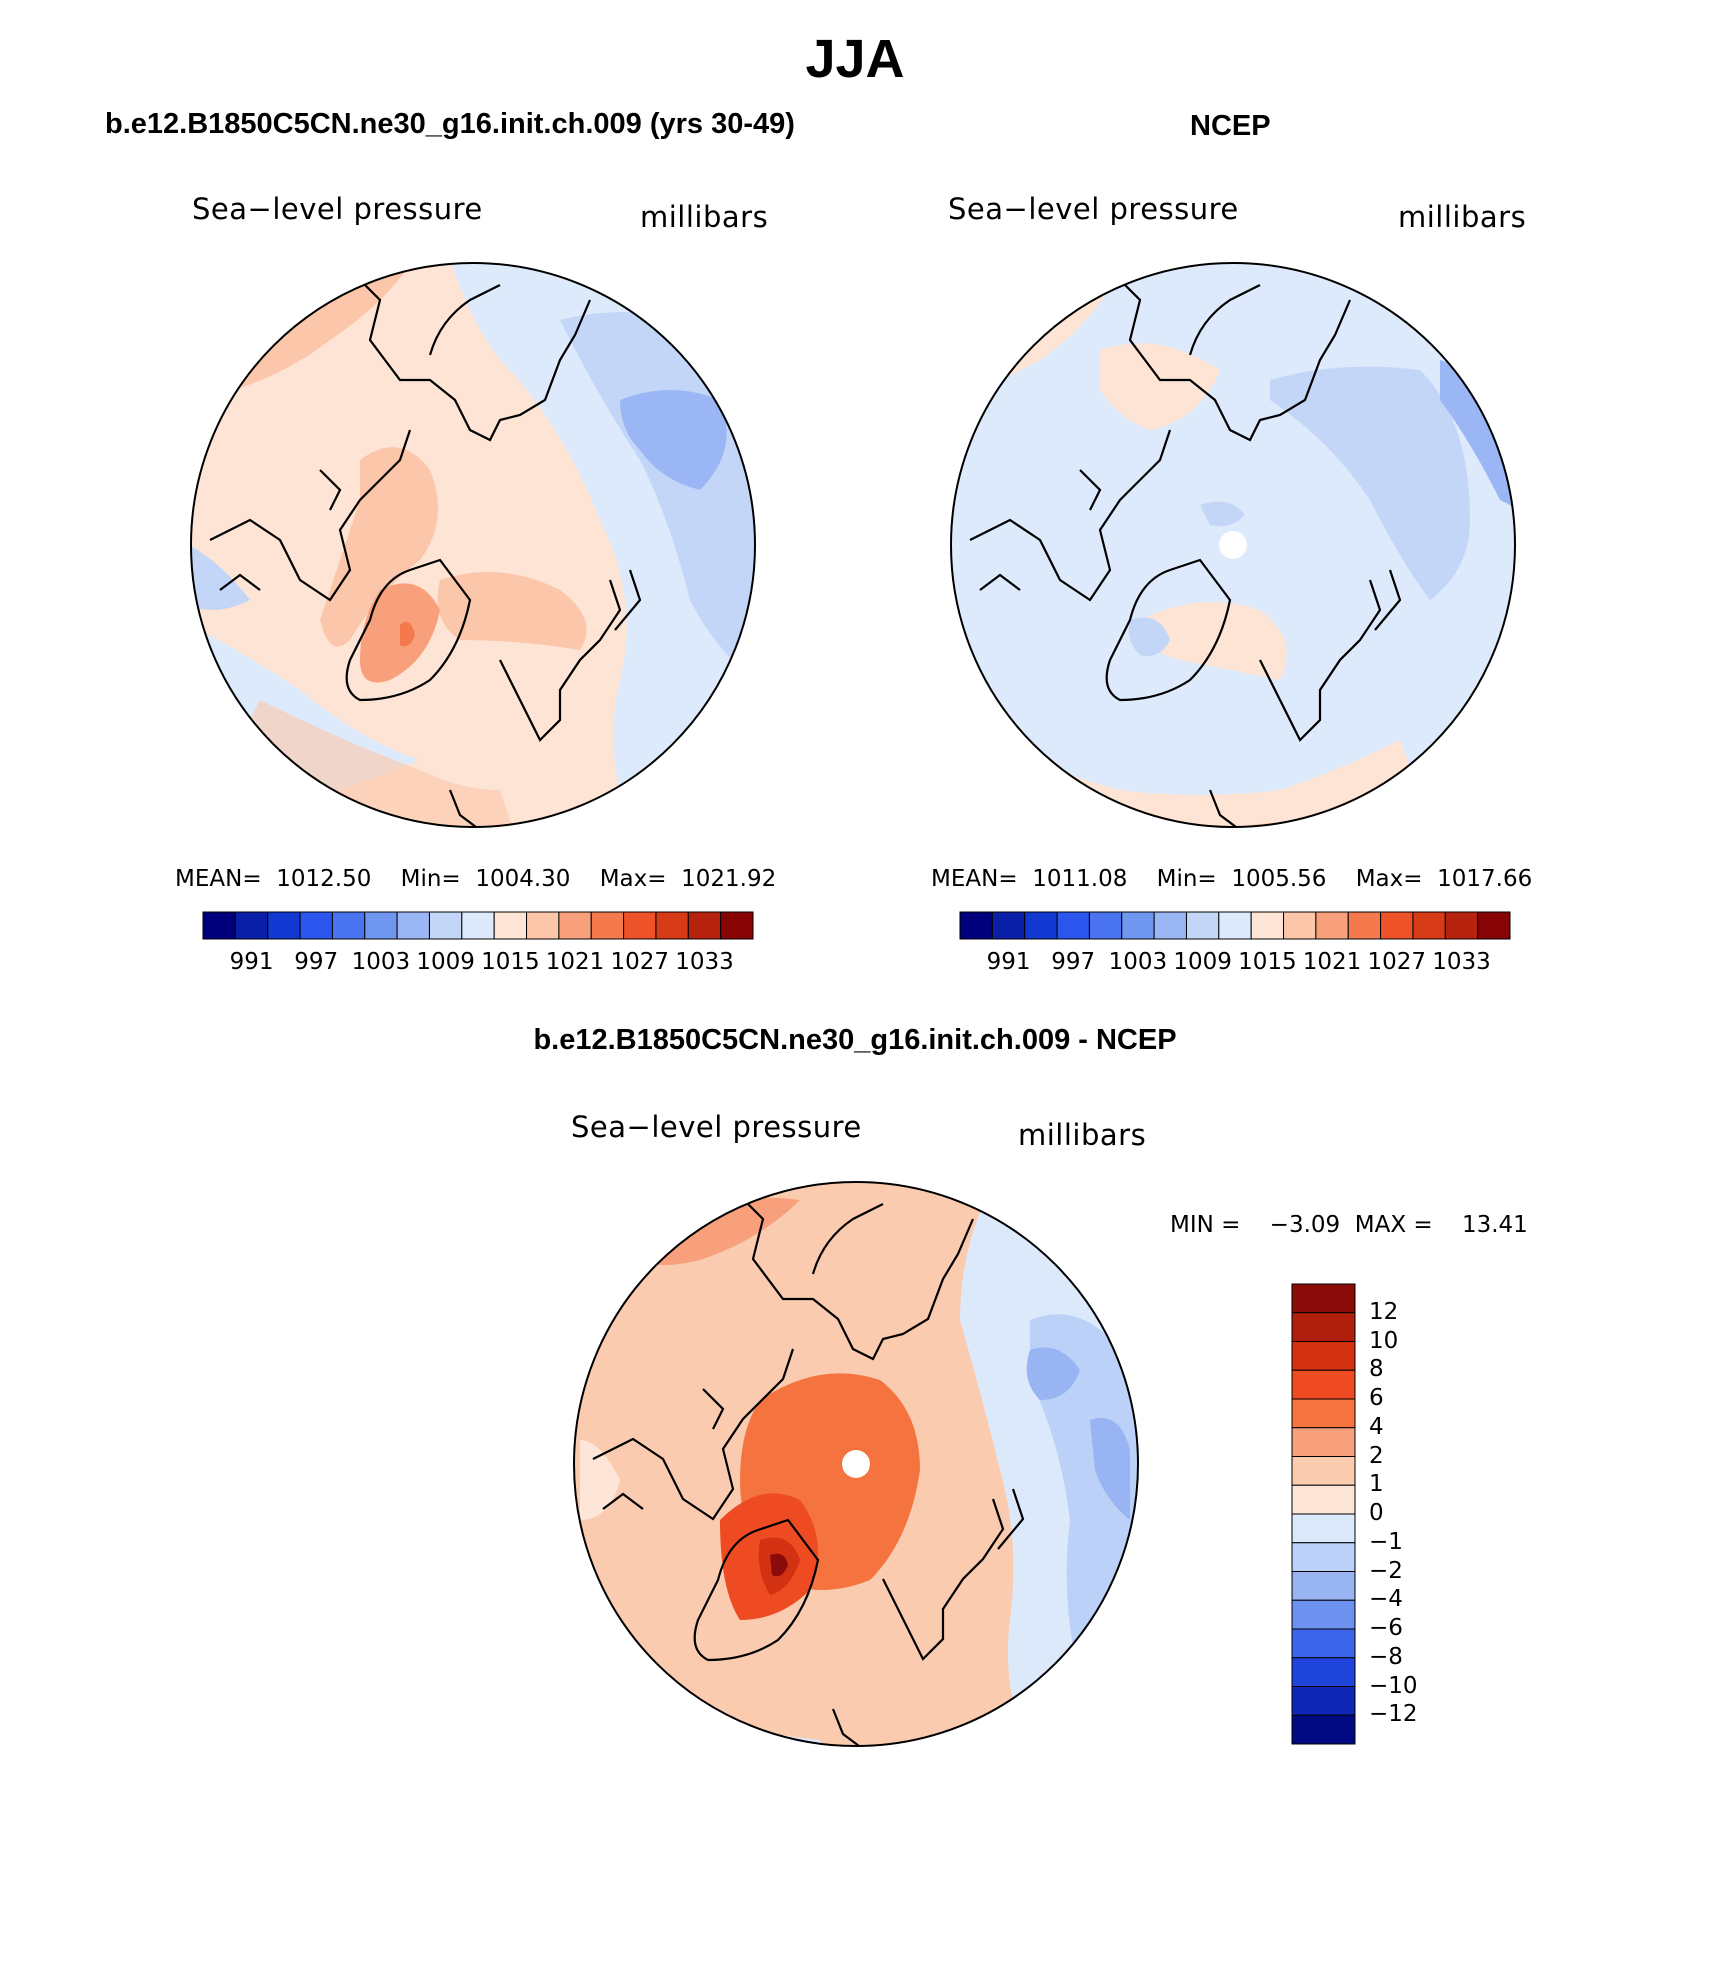 This screenshot has height=1961, width=1710. I want to click on model-fill-peak-greenland, so click(407, 634).